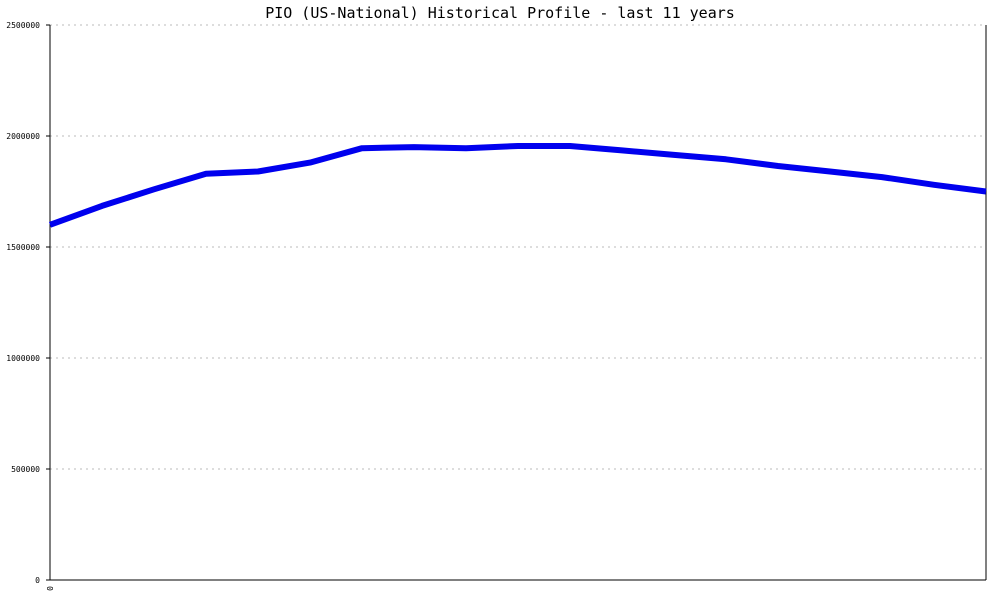  Describe the element at coordinates (23, 358) in the screenshot. I see `y-tick-label: 1000000` at that location.